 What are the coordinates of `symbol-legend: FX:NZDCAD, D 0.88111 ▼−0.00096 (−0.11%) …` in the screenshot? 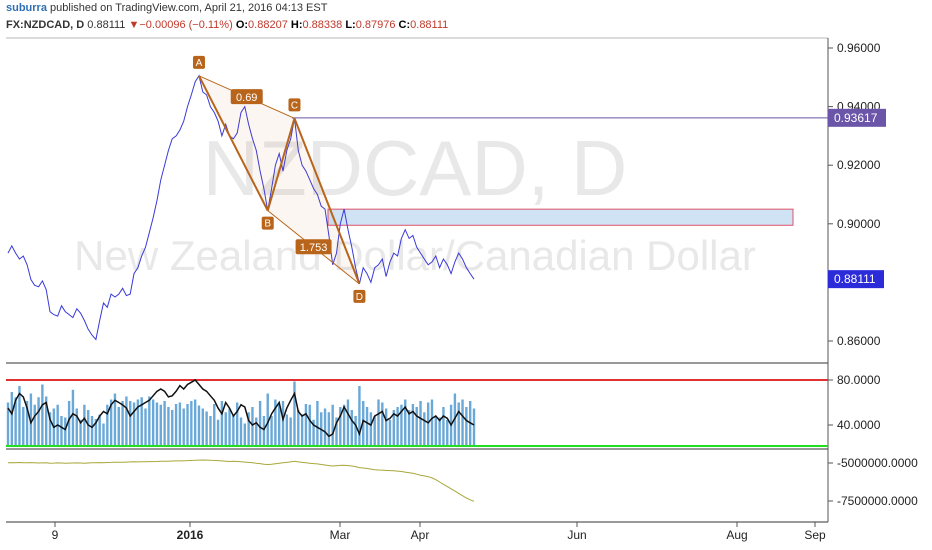 It's located at (227, 25).